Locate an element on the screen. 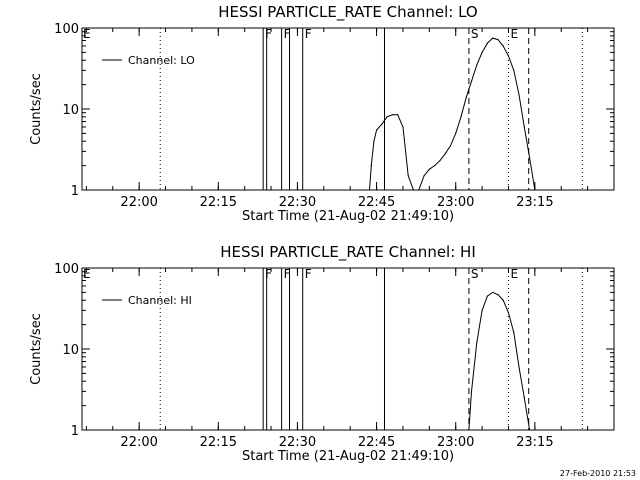 The image size is (640, 480). chart-title: HESSI PARTICLE_RATE Channel: LO is located at coordinates (347, 12).